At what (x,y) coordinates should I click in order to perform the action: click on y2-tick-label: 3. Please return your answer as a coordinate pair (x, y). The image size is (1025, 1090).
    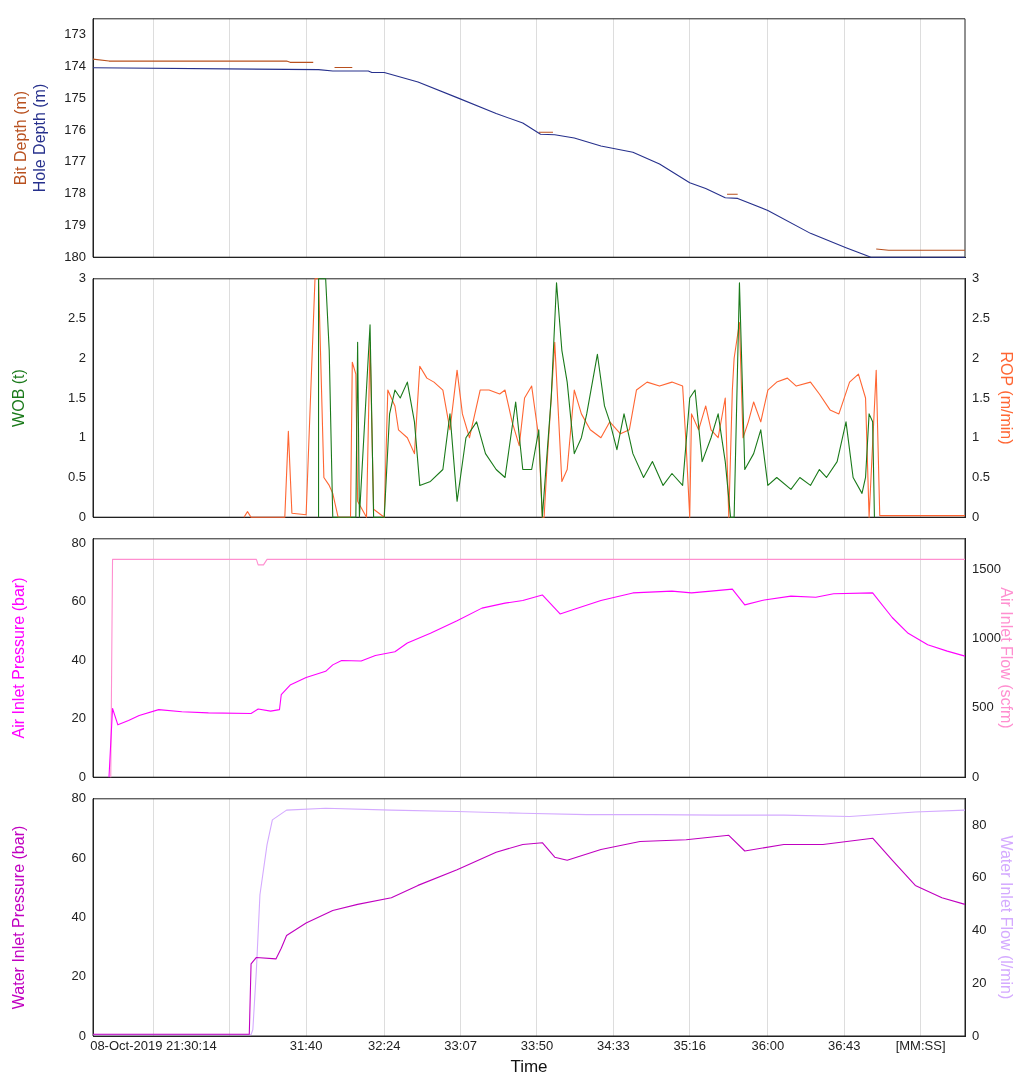
    Looking at the image, I should click on (976, 278).